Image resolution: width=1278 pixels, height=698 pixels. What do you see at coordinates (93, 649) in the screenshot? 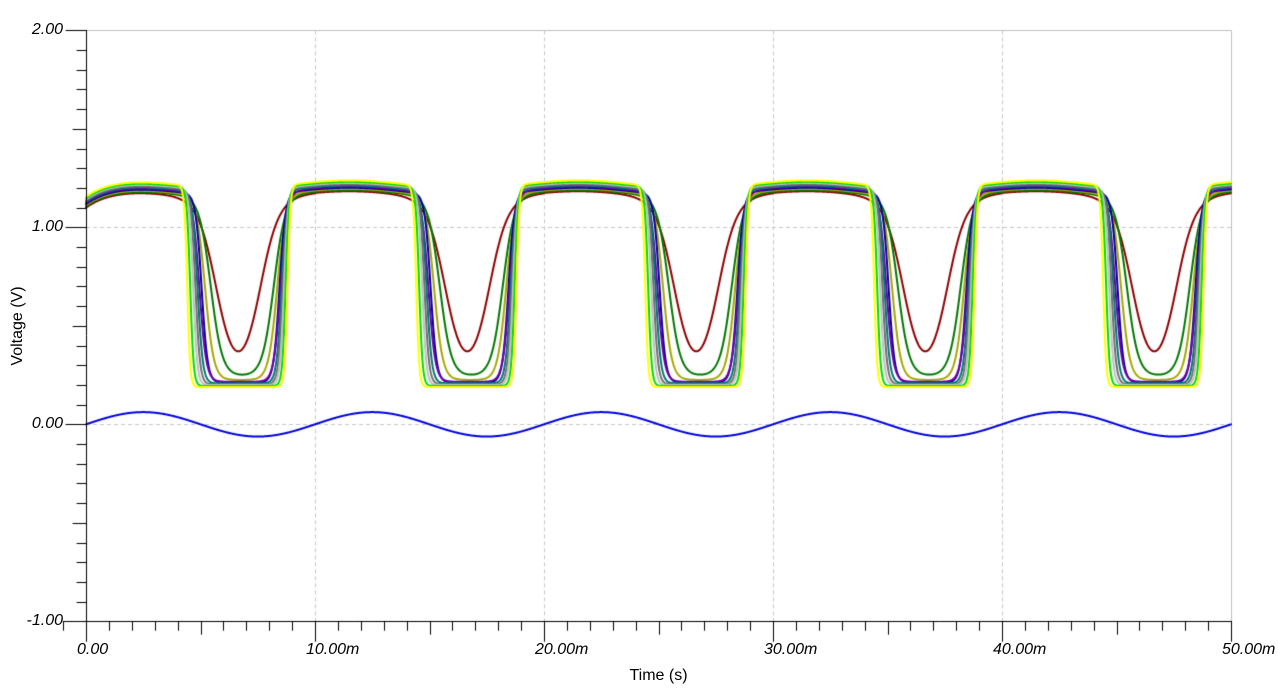
I see `x-tick-label: 0.00` at bounding box center [93, 649].